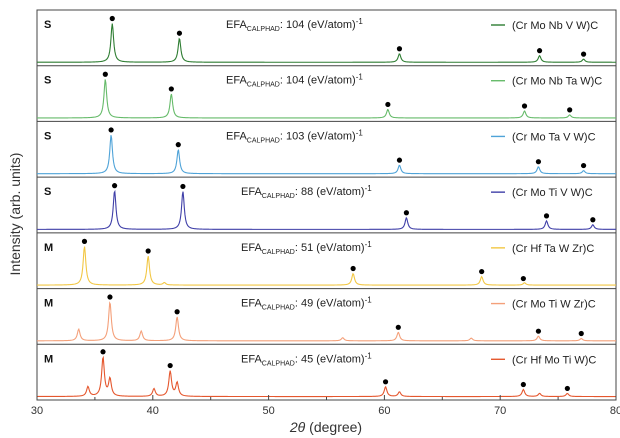 This screenshot has height=438, width=620. Describe the element at coordinates (48, 304) in the screenshot. I see `phase-tag-6: M` at that location.